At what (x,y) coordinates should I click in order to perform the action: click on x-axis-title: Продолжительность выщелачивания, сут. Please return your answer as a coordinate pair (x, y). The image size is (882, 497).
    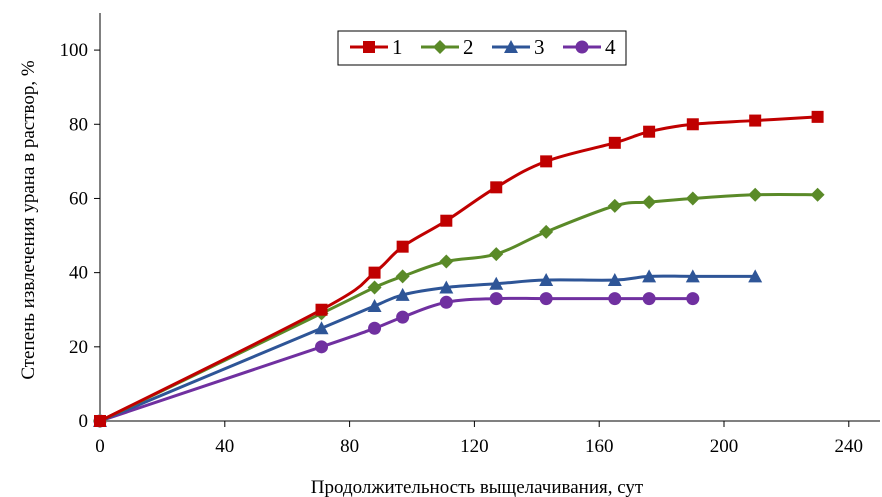
    Looking at the image, I should click on (477, 487).